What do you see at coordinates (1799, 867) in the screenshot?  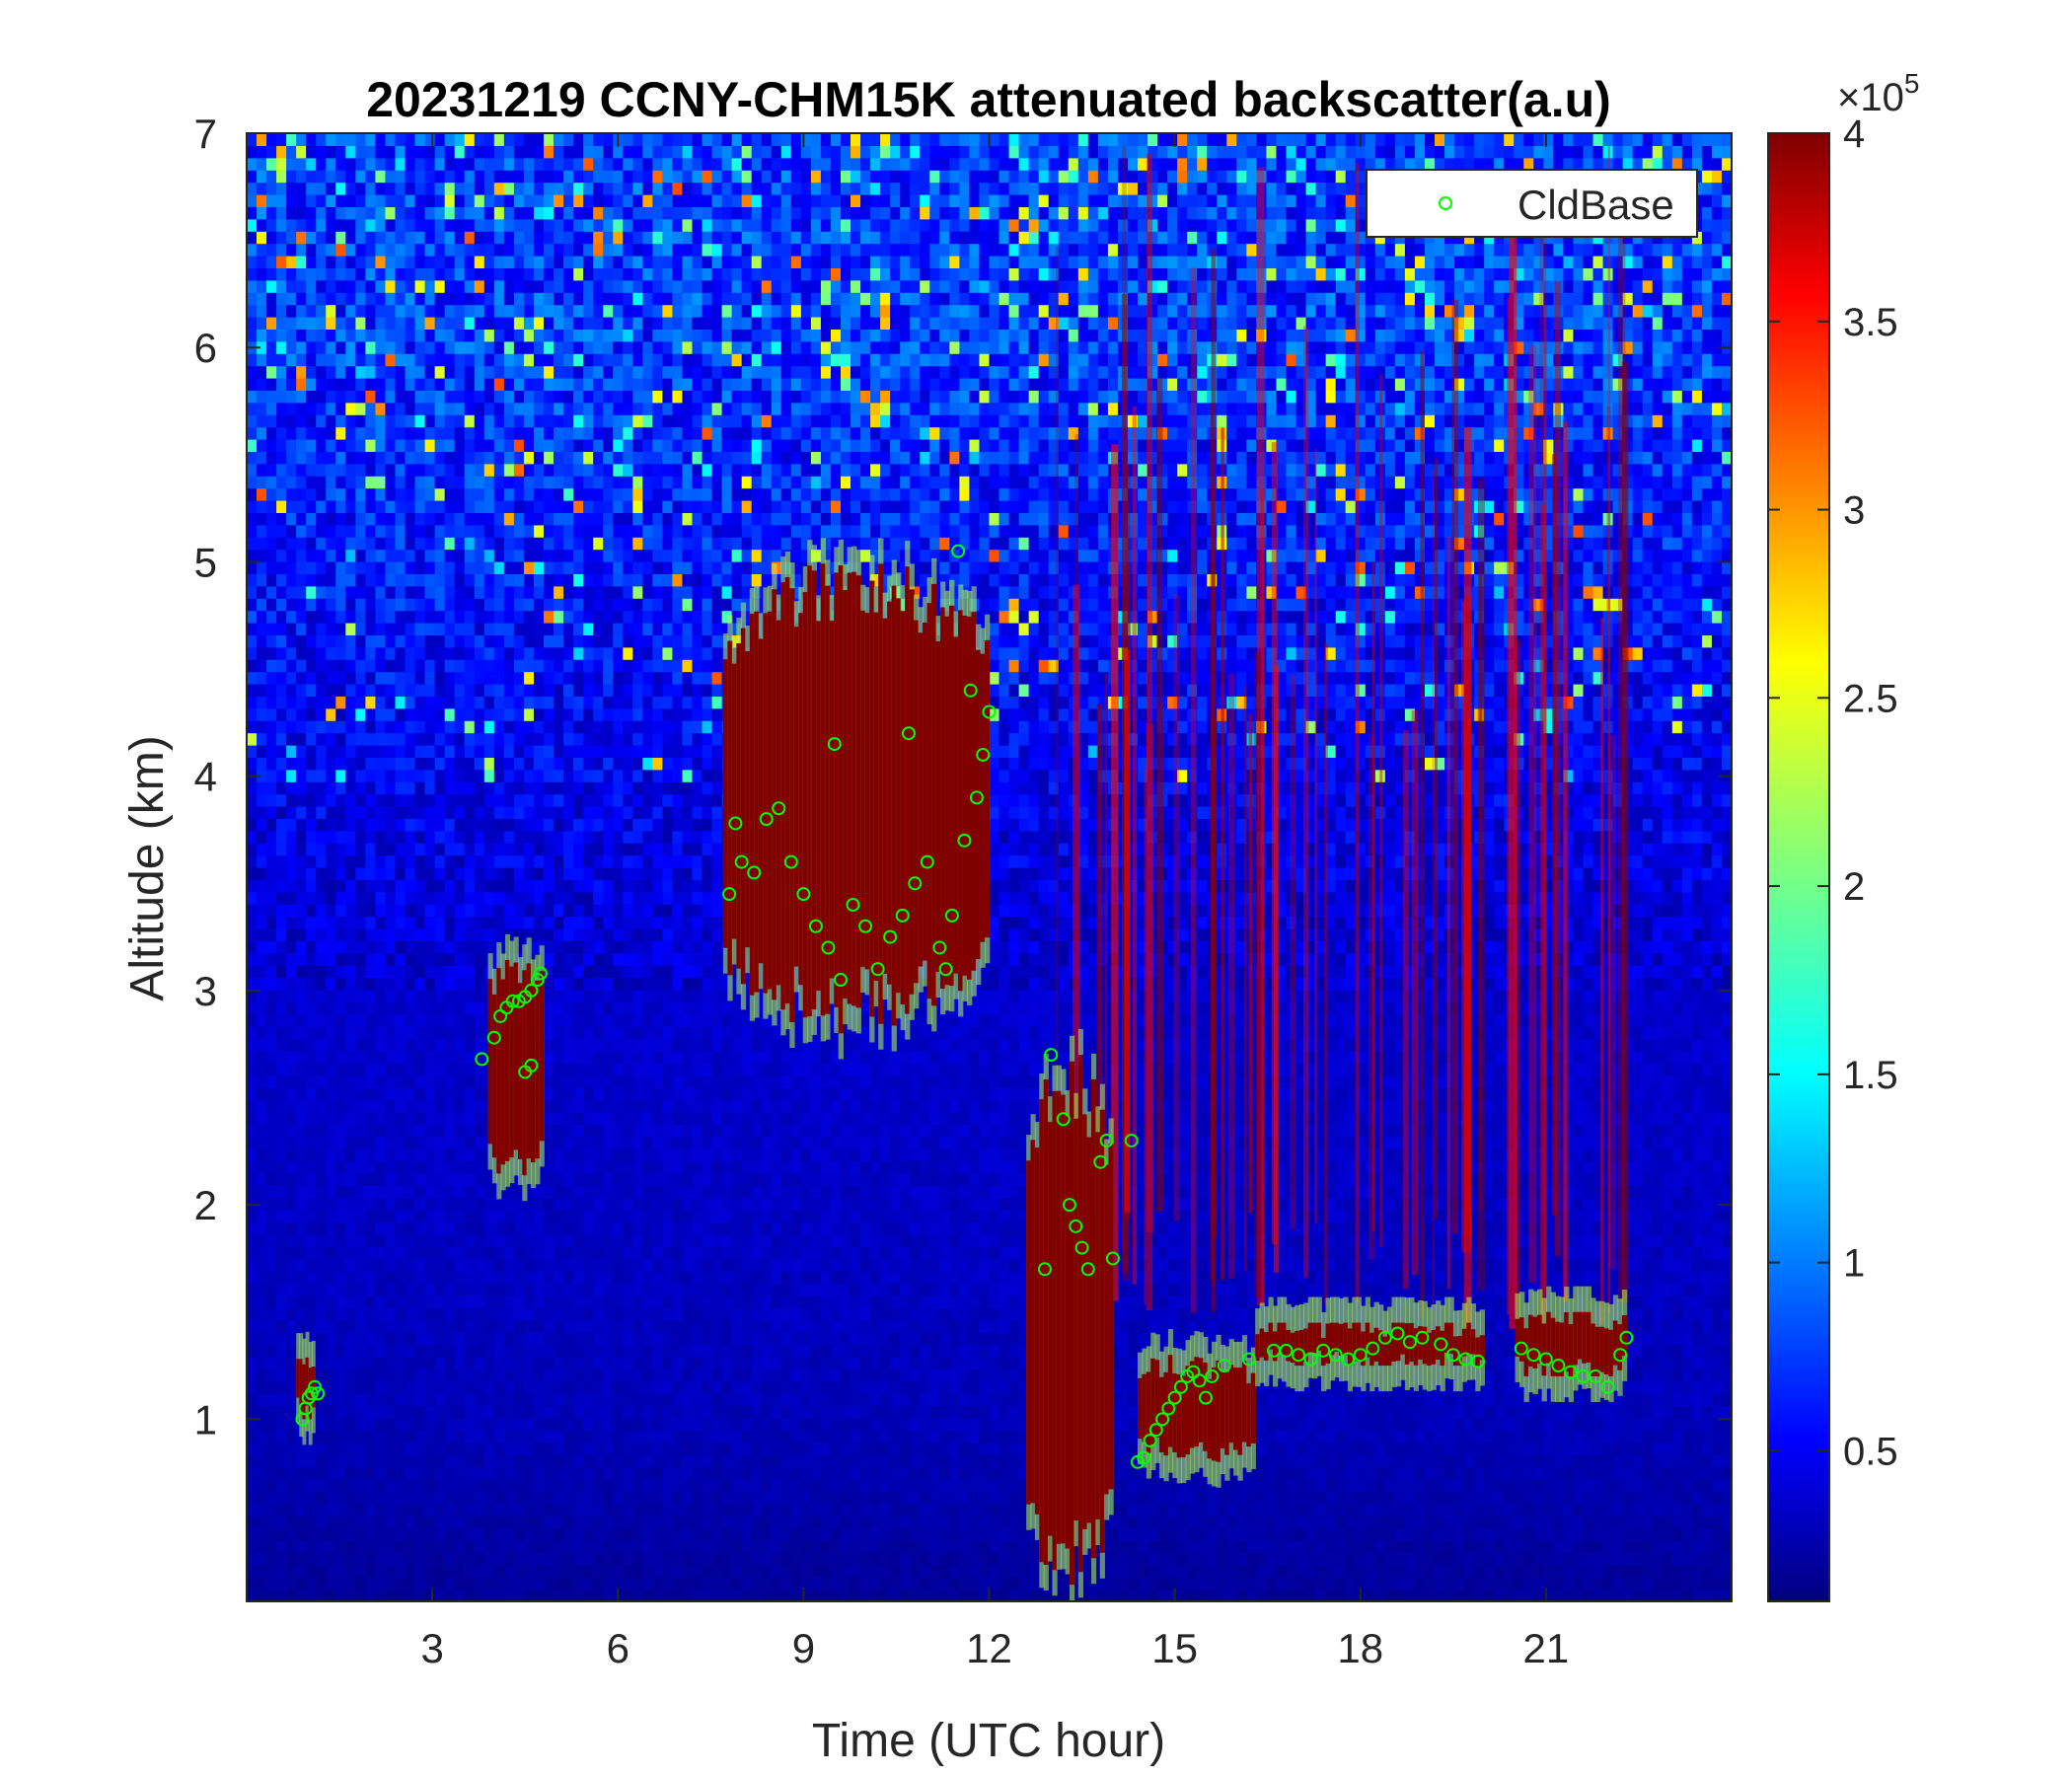 I see `colorbar-gradient` at bounding box center [1799, 867].